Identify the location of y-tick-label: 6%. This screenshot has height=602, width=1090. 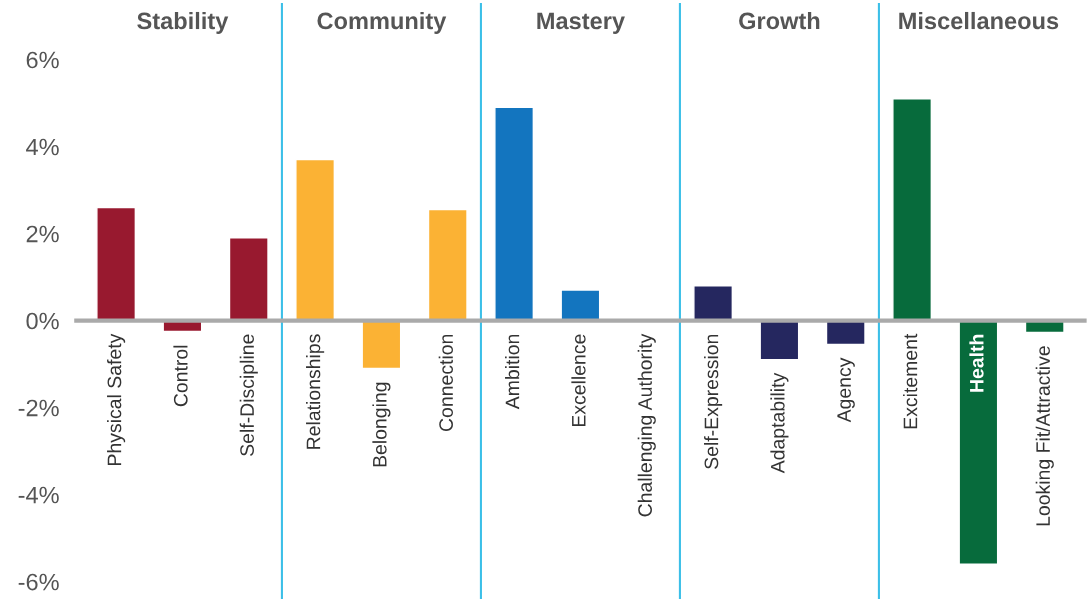
(42, 60).